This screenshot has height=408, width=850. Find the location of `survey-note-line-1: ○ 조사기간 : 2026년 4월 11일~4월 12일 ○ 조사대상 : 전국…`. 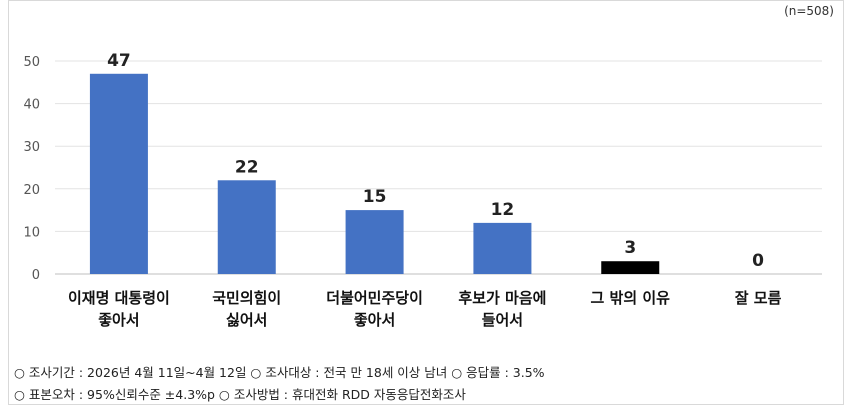

survey-note-line-1: ○ 조사기간 : 2026년 4월 11일~4월 12일 ○ 조사대상 : 전국… is located at coordinates (279, 372).